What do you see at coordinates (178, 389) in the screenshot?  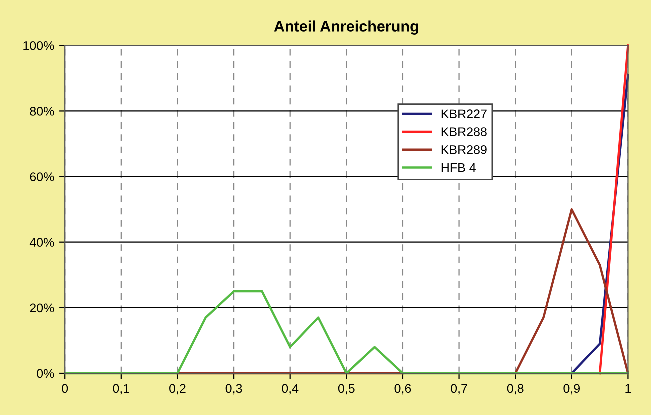 I see `x-tick-label: 0,2` at bounding box center [178, 389].